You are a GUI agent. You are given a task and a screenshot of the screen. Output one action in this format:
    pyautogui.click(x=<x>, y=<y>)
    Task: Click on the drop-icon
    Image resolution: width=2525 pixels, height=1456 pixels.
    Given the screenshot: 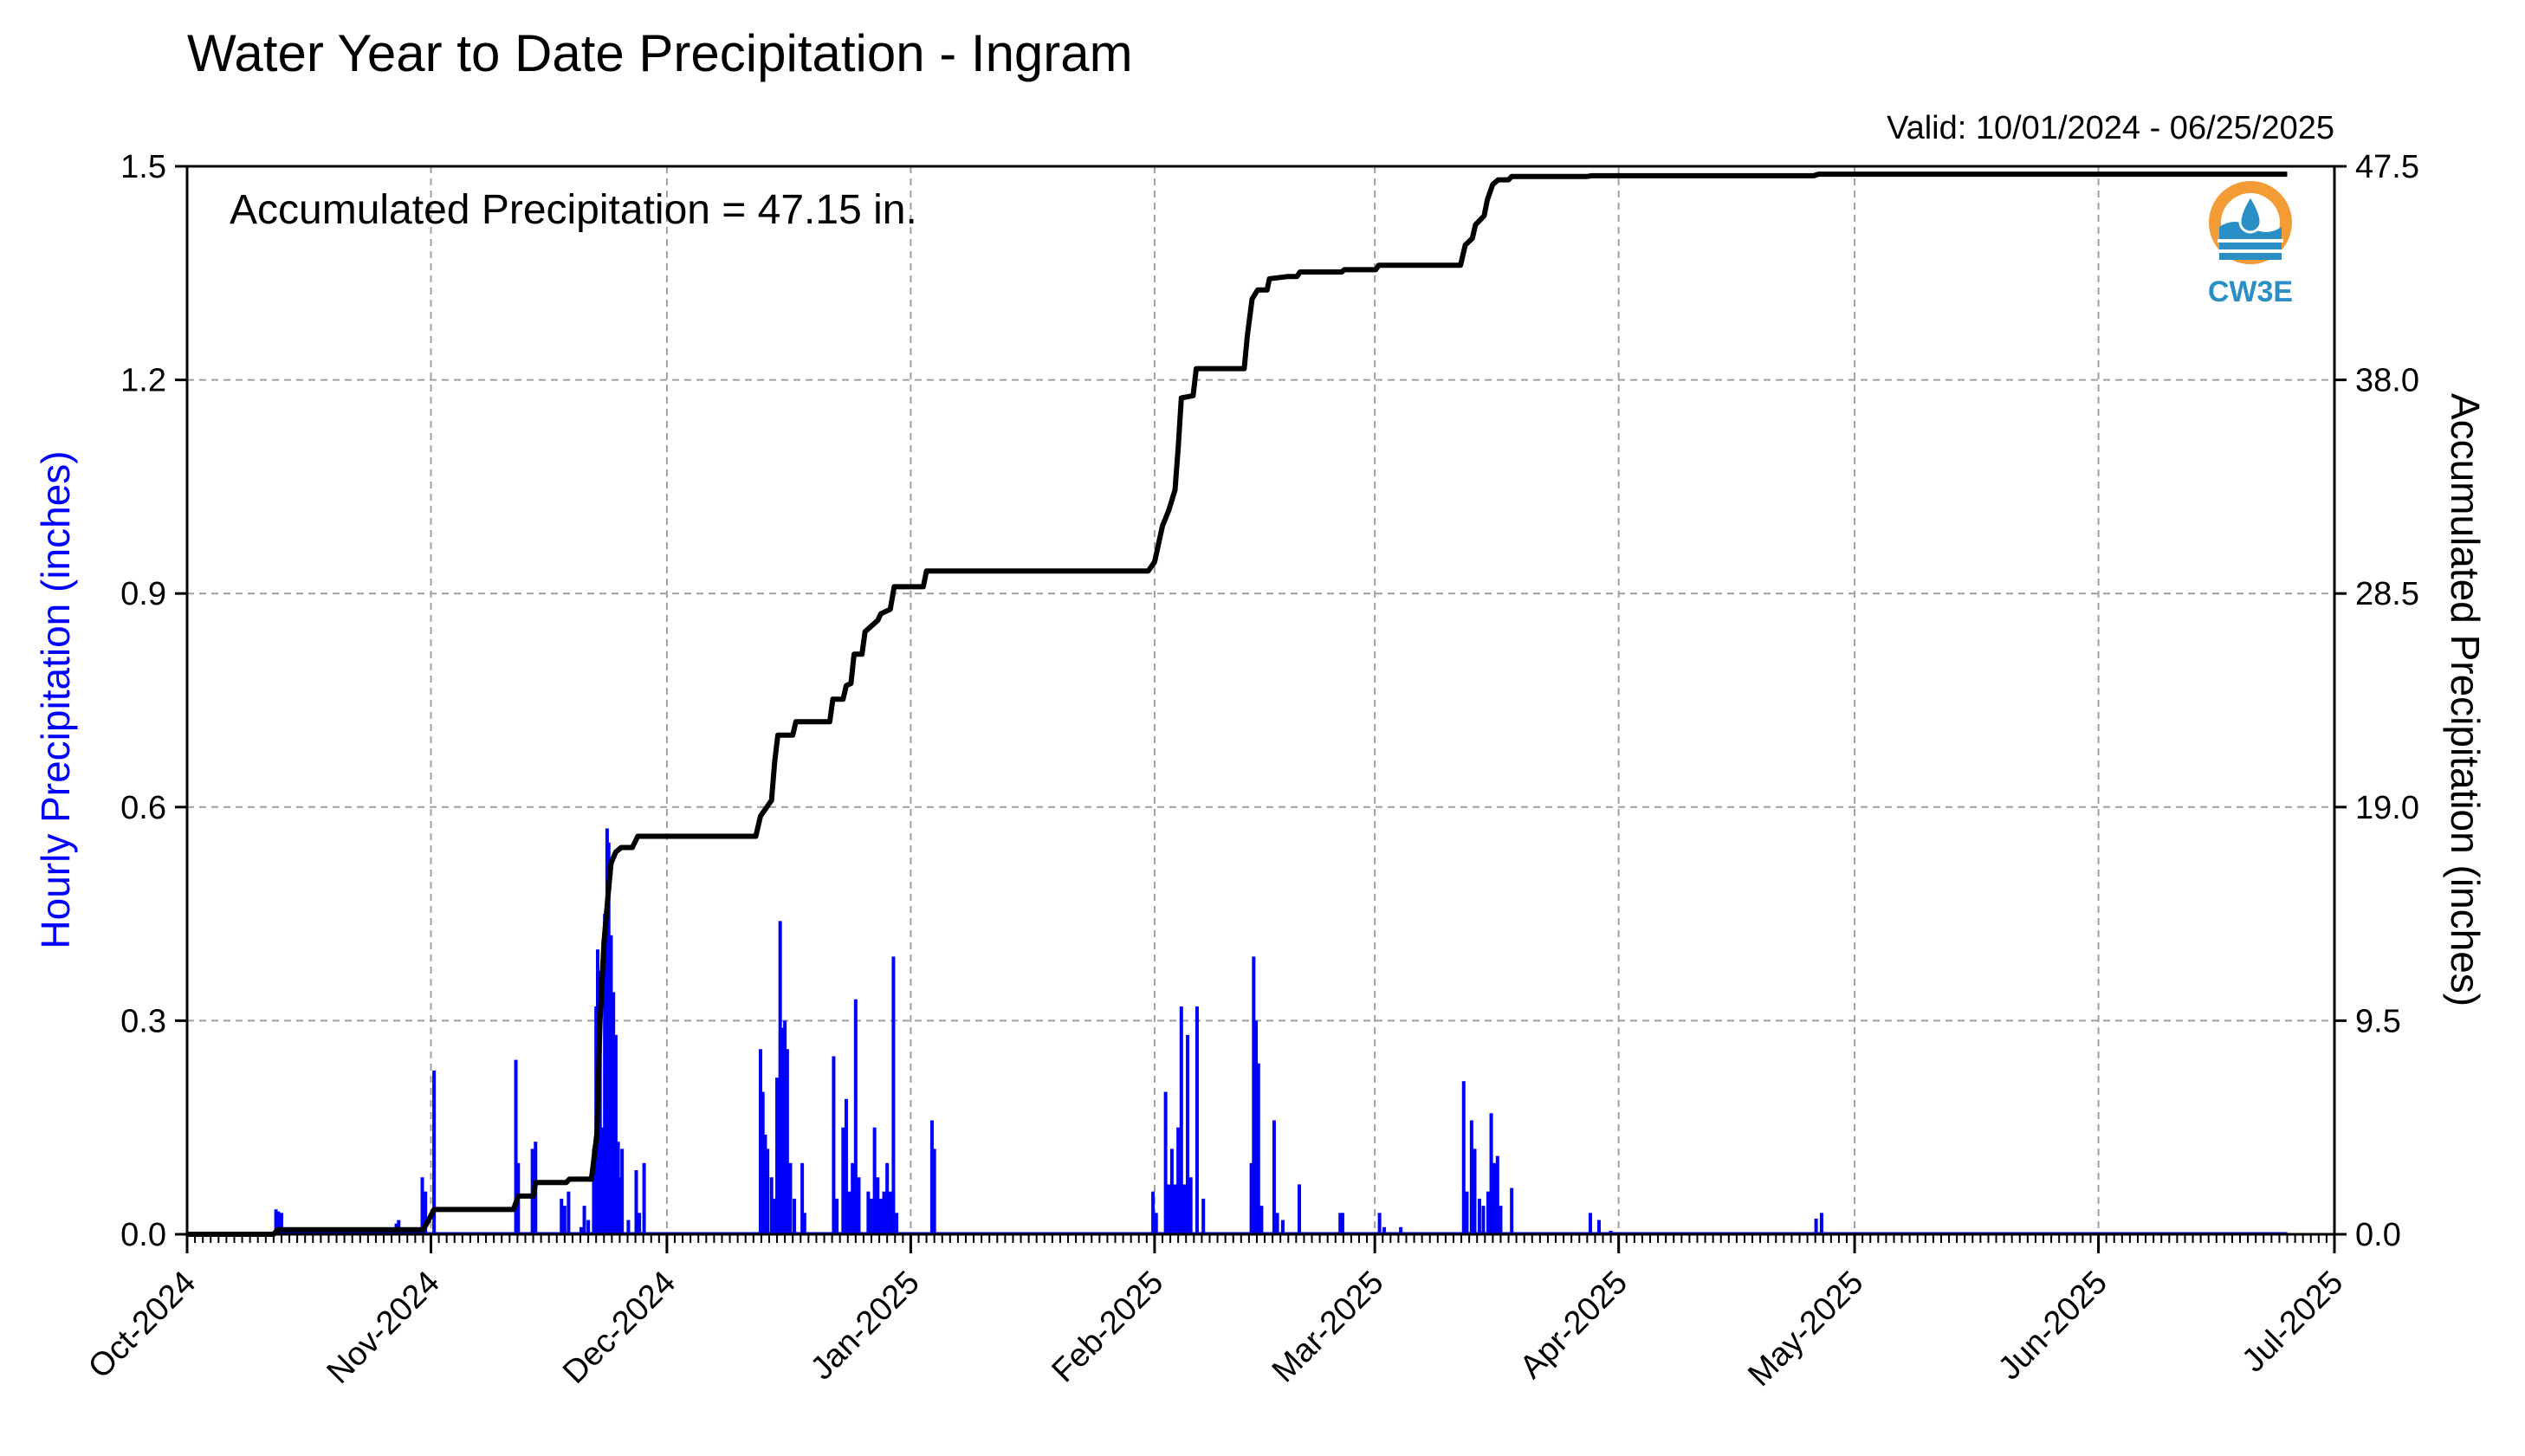 What is the action you would take?
    pyautogui.click(x=2250, y=213)
    